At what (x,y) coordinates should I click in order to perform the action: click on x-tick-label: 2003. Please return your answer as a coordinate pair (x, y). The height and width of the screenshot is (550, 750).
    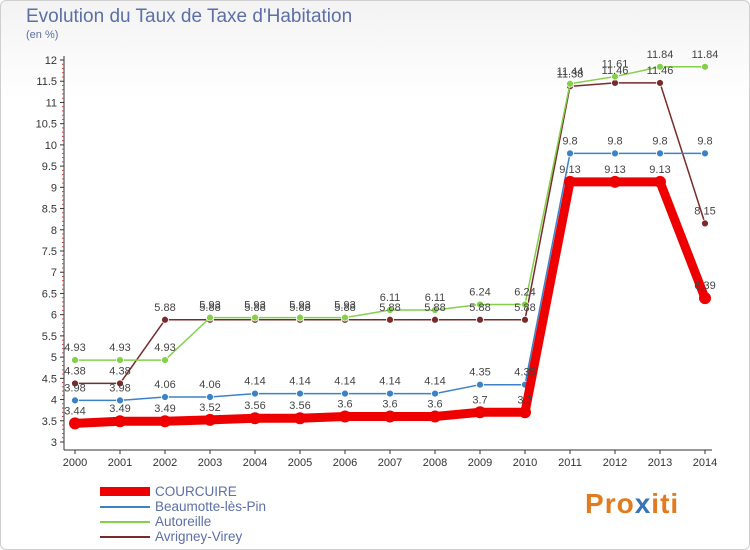
    Looking at the image, I should click on (210, 463).